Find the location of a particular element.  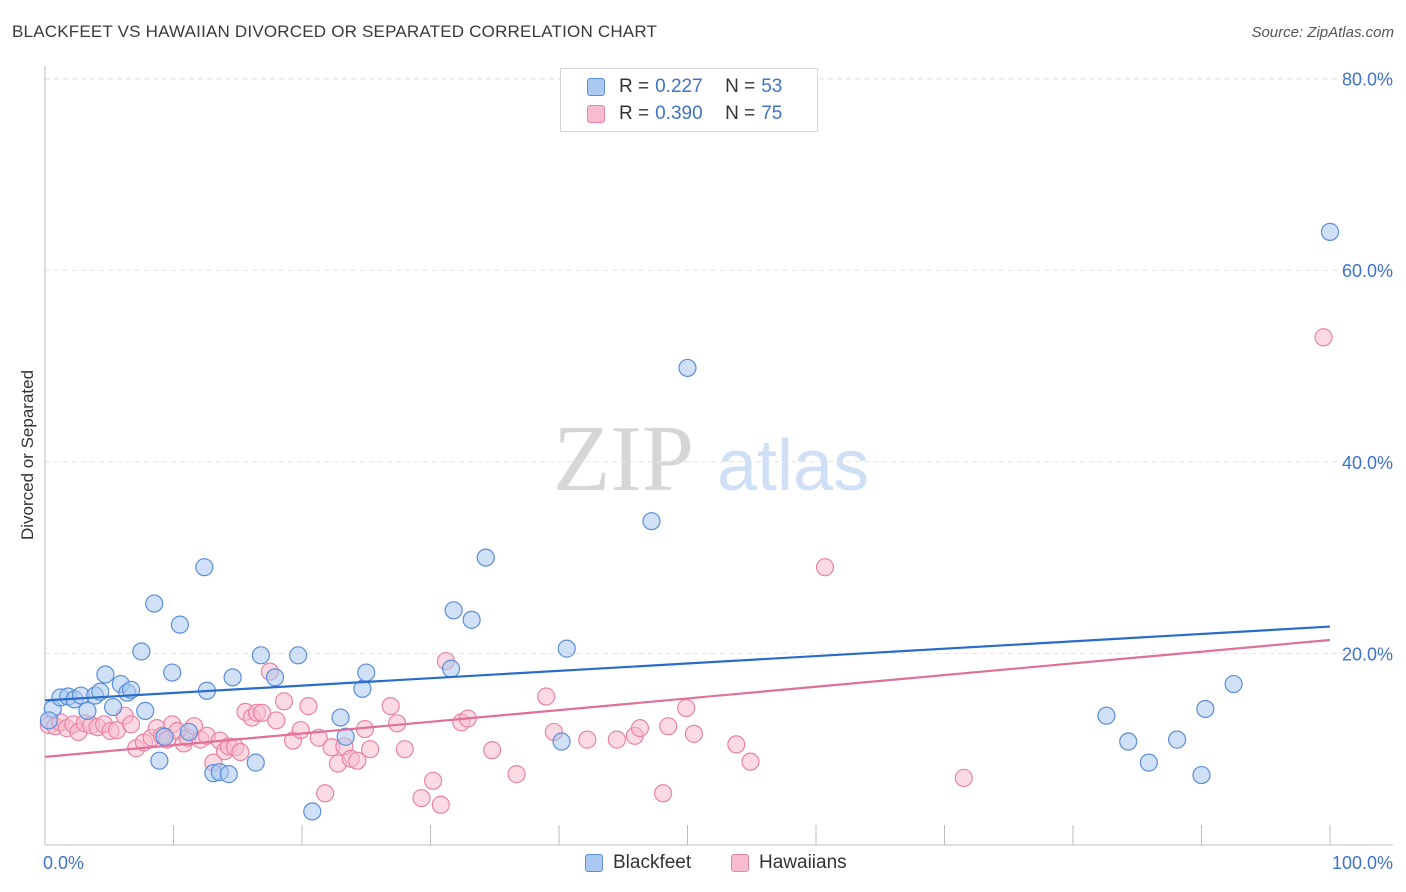

trend-line-hawaiians is located at coordinates (687, 698).